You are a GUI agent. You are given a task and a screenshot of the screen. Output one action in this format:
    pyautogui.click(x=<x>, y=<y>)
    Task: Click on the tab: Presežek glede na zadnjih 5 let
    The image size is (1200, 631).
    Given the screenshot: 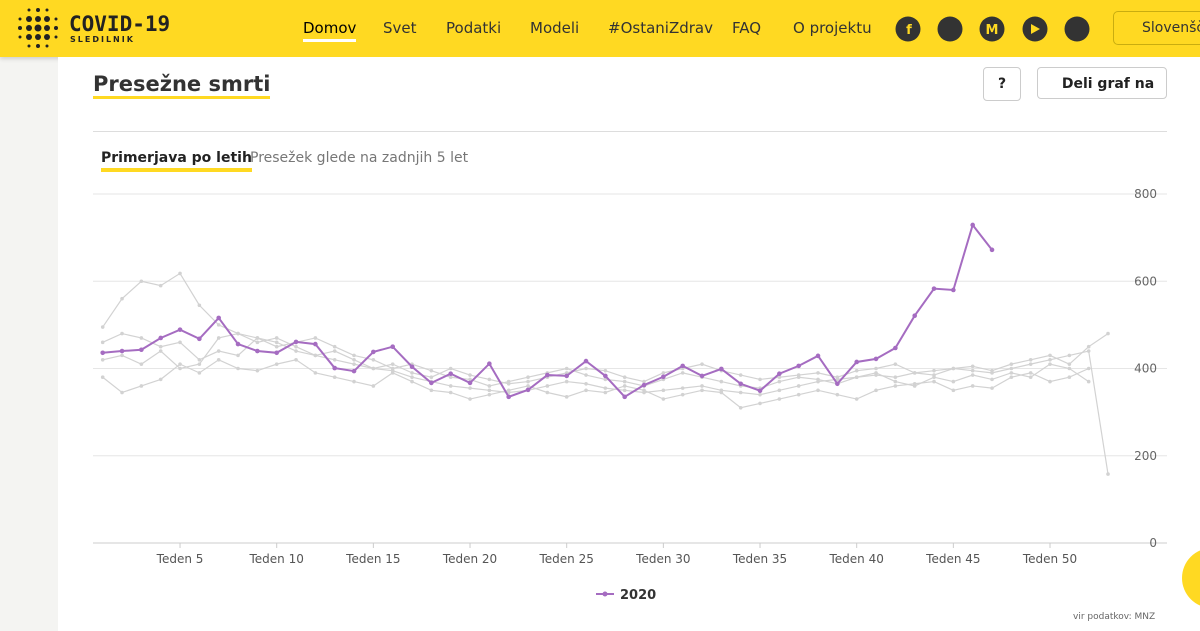 What is the action you would take?
    pyautogui.click(x=359, y=158)
    